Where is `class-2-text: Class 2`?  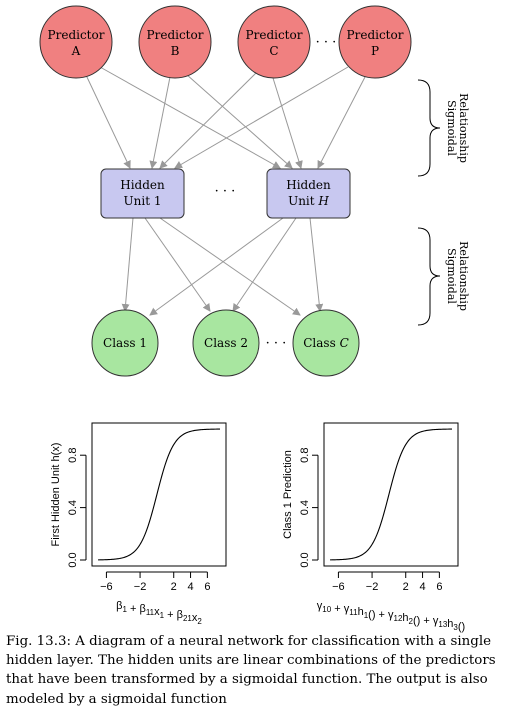
class-2-text: Class 2 is located at coordinates (226, 343).